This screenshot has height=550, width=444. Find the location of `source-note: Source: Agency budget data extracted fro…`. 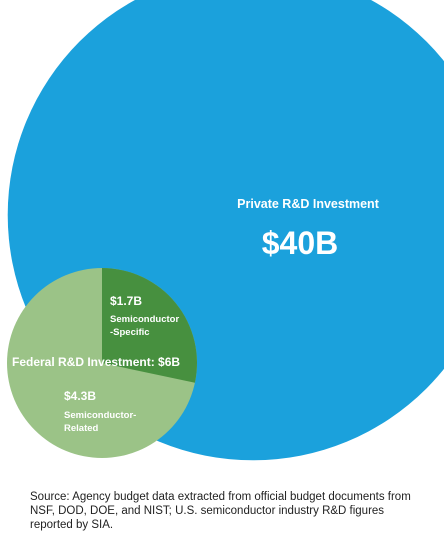

source-note: Source: Agency budget data extracted fro… is located at coordinates (220, 511).